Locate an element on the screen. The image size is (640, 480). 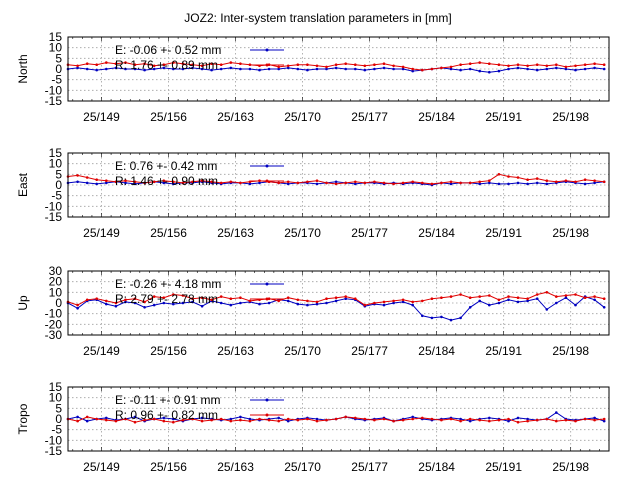
y-axis-label: East is located at coordinates (23, 184).